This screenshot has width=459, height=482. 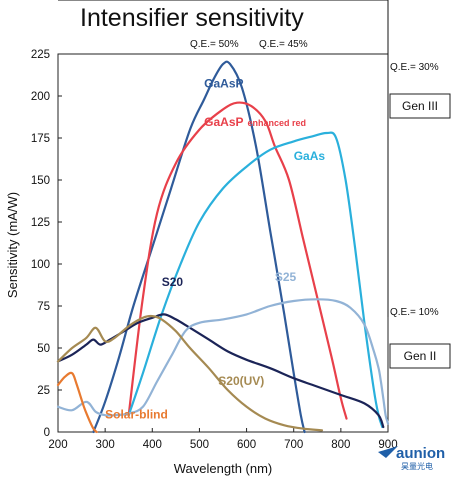 What do you see at coordinates (152, 445) in the screenshot?
I see `x-tick-label: 400` at bounding box center [152, 445].